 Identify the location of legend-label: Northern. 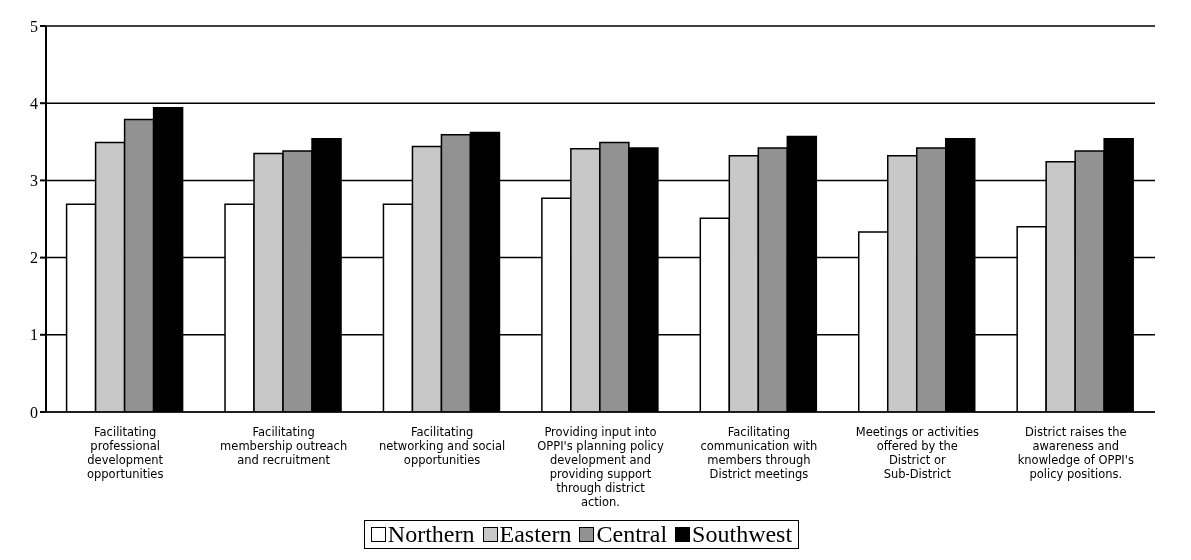
(430, 534).